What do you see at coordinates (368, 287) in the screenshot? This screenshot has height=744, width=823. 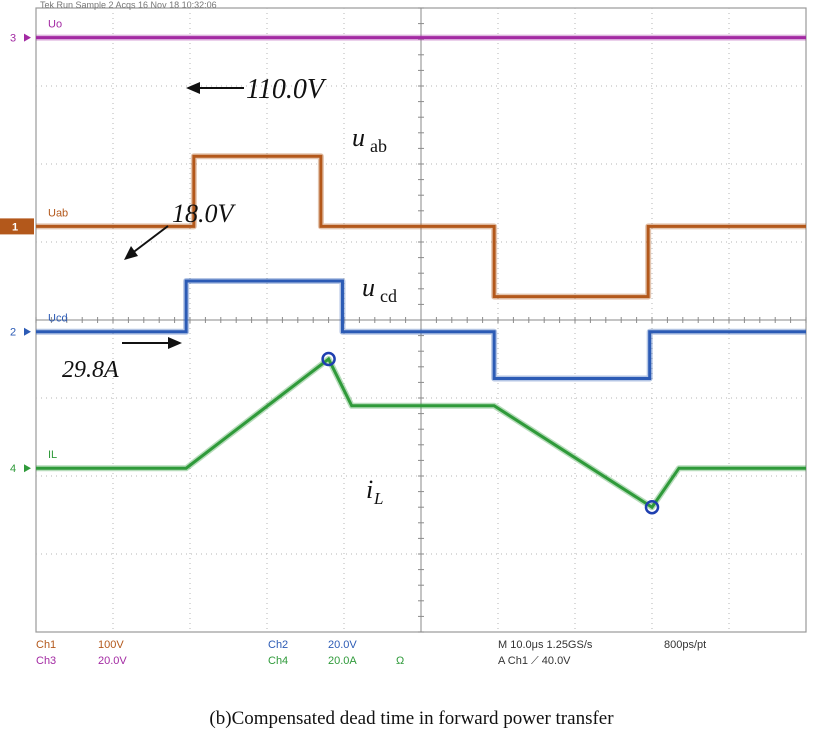 I see `label-ucd-main: u` at bounding box center [368, 287].